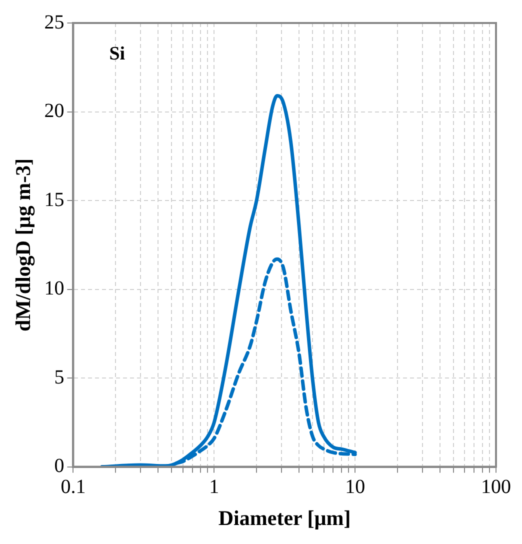  I want to click on y-tick-label: 20, so click(54, 111).